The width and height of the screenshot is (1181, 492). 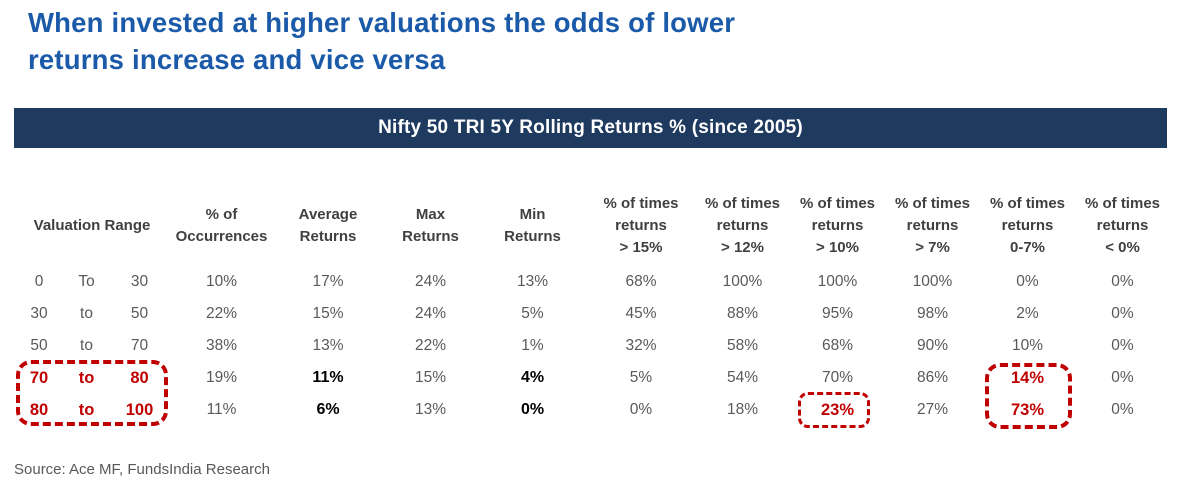 I want to click on page-title-line-2: returns increase and vice versa, so click(x=237, y=59).